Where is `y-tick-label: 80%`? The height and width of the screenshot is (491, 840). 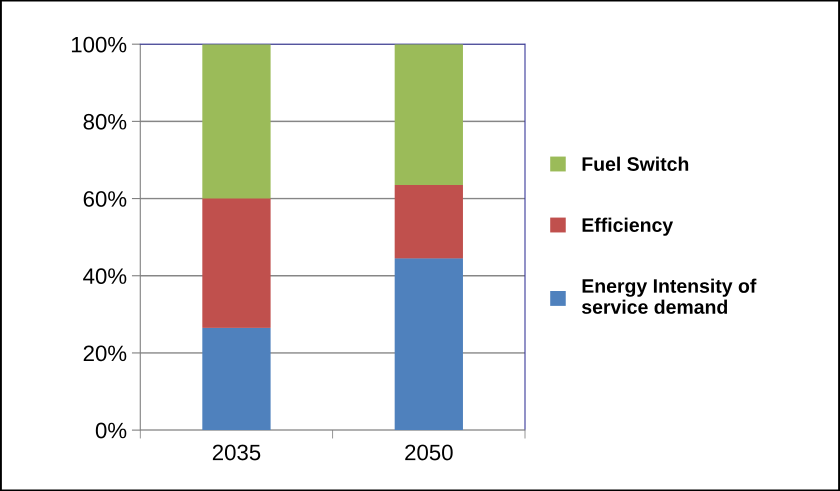 y-tick-label: 80% is located at coordinates (105, 122).